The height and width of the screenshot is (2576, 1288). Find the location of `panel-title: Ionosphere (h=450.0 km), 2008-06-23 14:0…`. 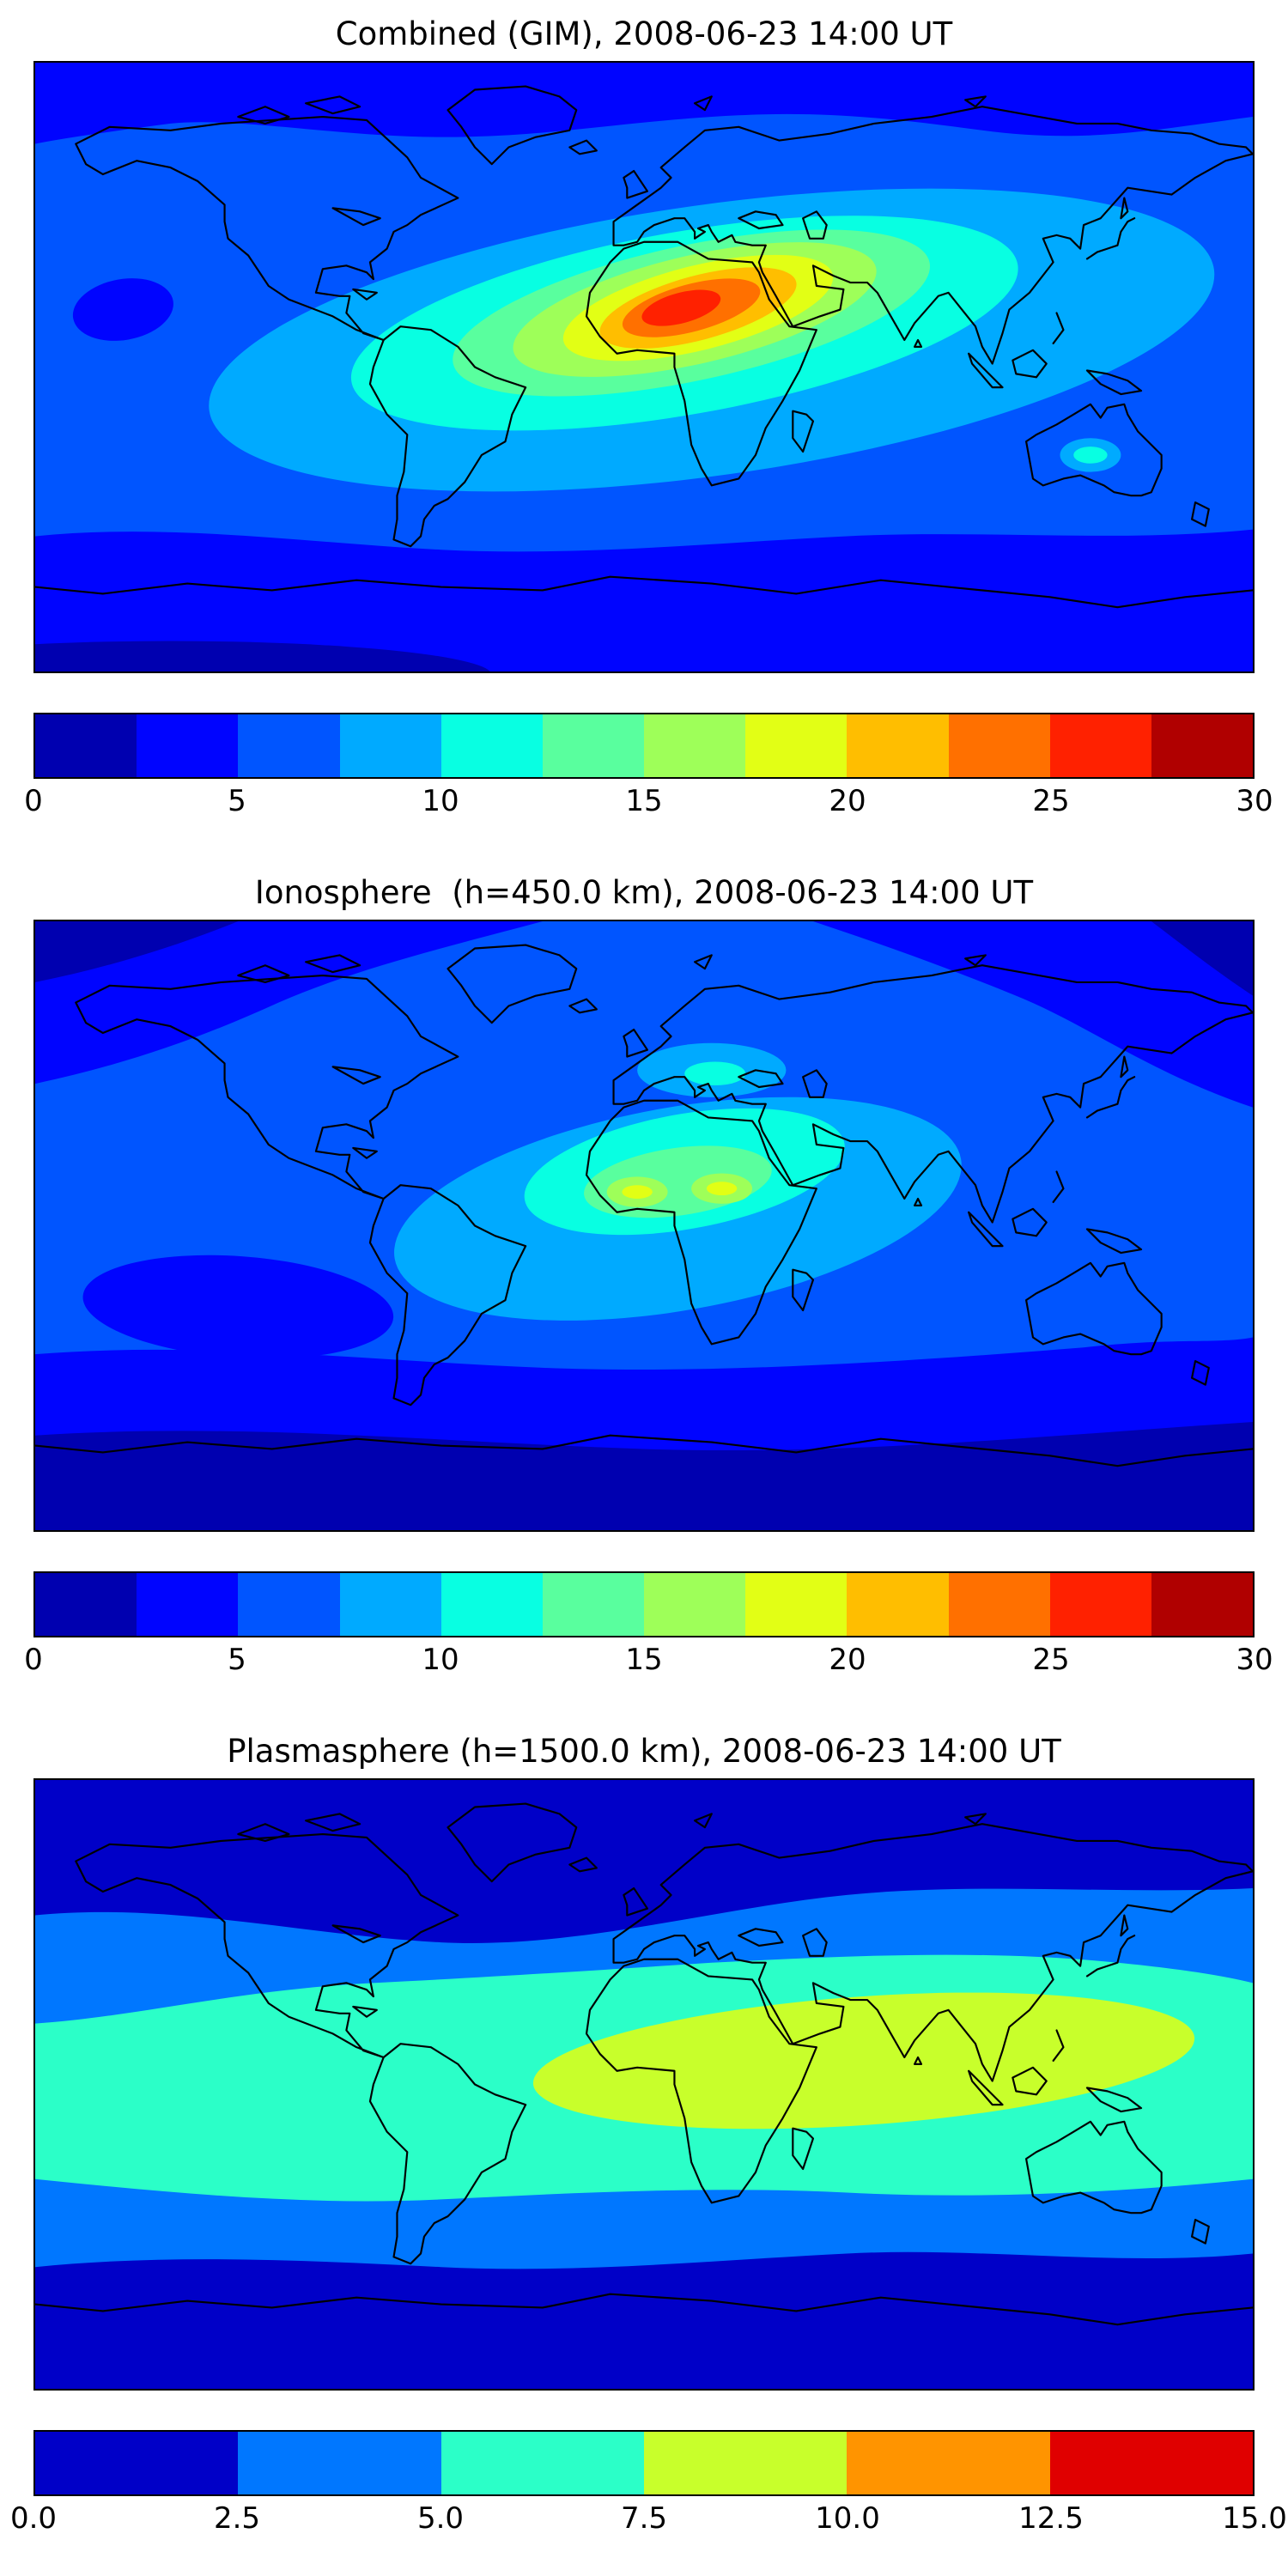

panel-title: Ionosphere (h=450.0 km), 2008-06-23 14:0… is located at coordinates (644, 892).